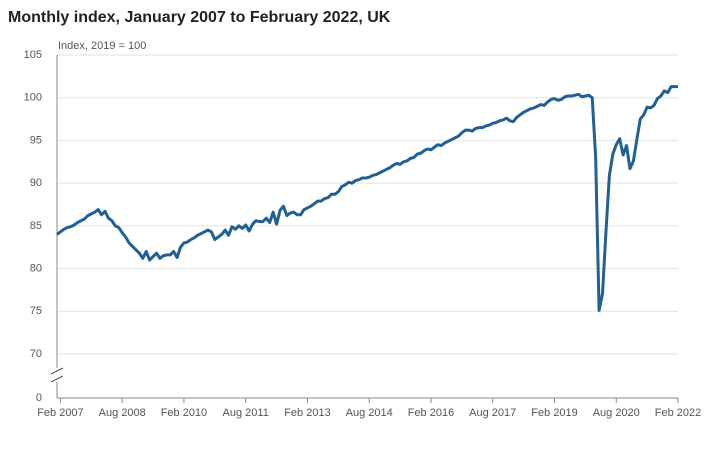 Image resolution: width=714 pixels, height=449 pixels. I want to click on x-tick-label: Feb 2016, so click(431, 413).